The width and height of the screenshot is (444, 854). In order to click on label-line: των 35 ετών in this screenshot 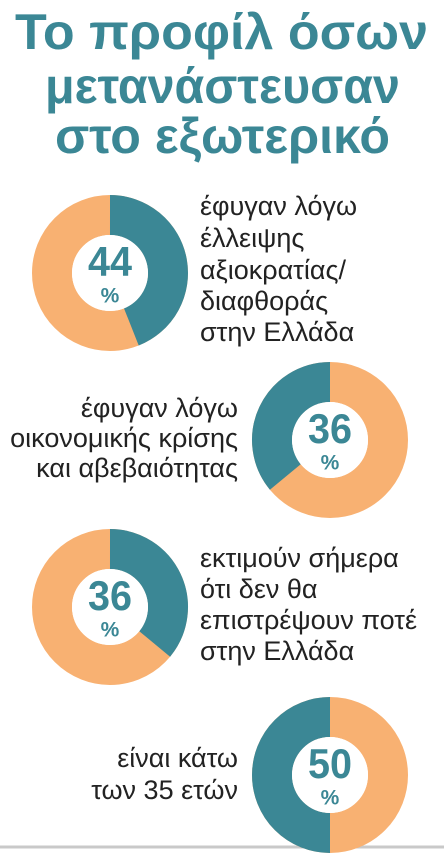, I will do `click(164, 790)`.